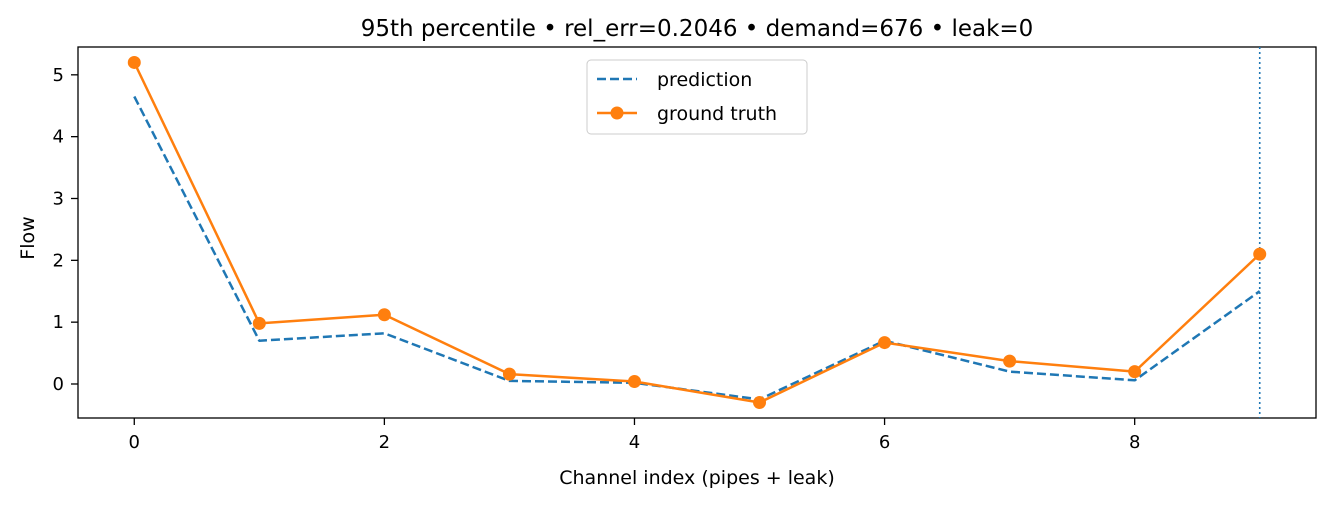 The height and width of the screenshot is (505, 1333). I want to click on y-tick-label: 1, so click(58, 322).